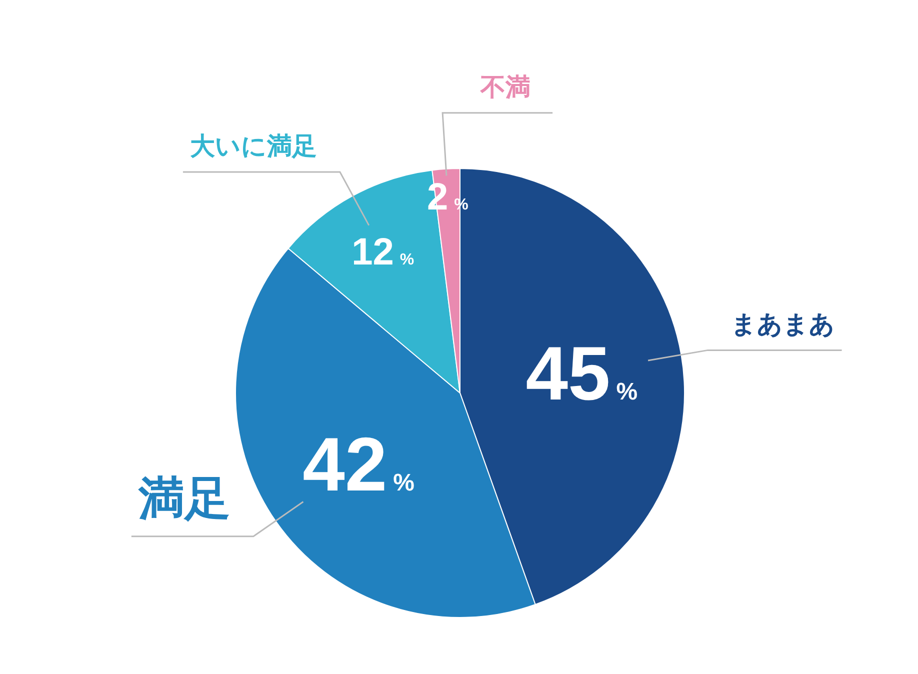  What do you see at coordinates (358, 465) in the screenshot?
I see `data-label: 42%` at bounding box center [358, 465].